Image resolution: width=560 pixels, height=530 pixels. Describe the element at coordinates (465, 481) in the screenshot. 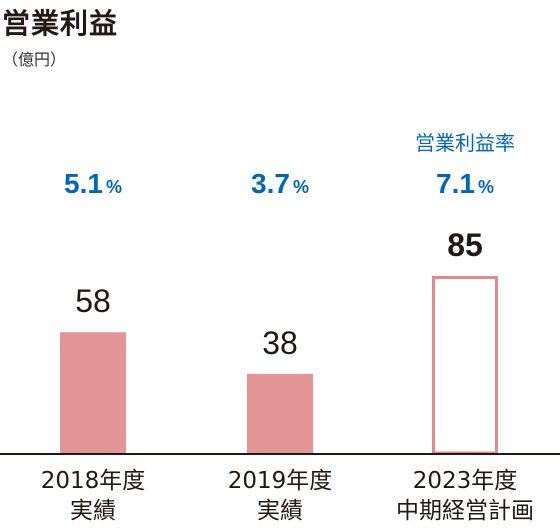

I see `category-label-2-line1: 2023年度` at that location.